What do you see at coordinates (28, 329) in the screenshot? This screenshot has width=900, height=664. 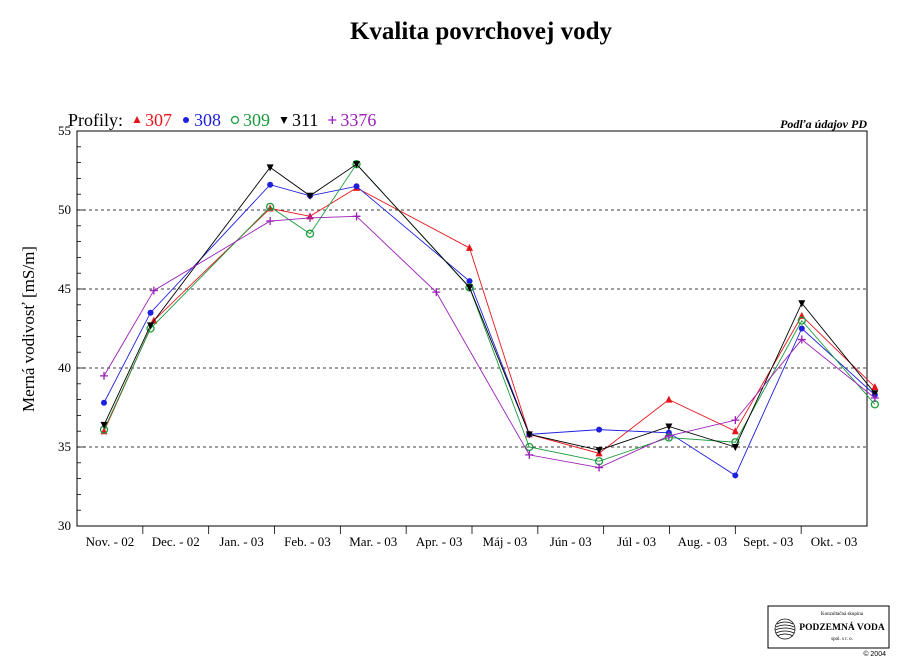 I see `y-axis-label: Merná vodivosť [mS/m]` at bounding box center [28, 329].